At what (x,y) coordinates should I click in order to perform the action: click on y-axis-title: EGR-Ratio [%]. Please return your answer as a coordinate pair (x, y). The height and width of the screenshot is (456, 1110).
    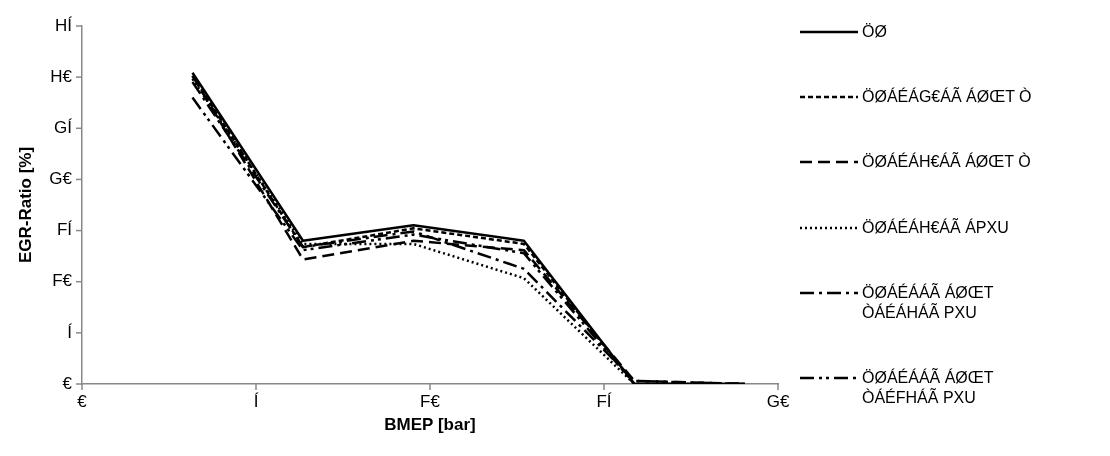
    Looking at the image, I should click on (25, 205).